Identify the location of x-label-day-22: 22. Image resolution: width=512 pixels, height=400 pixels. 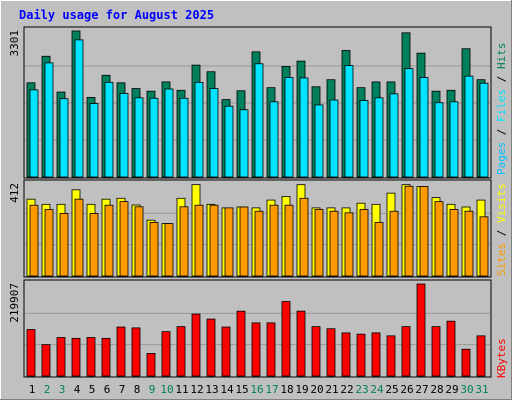
(346, 389).